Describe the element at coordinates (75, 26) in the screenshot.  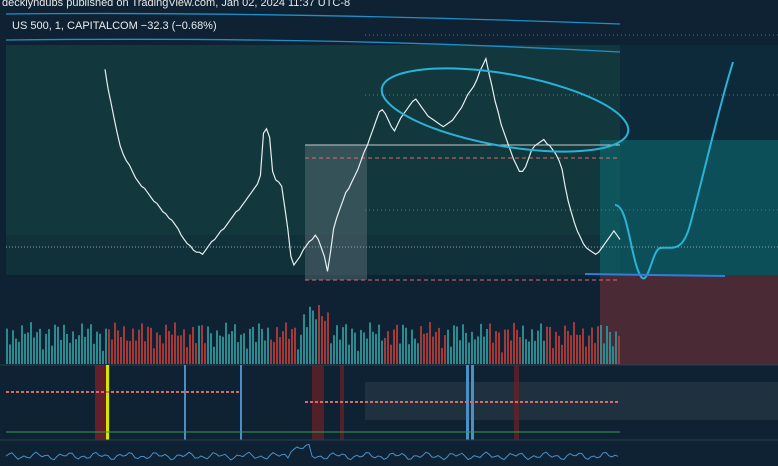
I see `symbol-label: US 500, 1, CAPITALCOM` at that location.